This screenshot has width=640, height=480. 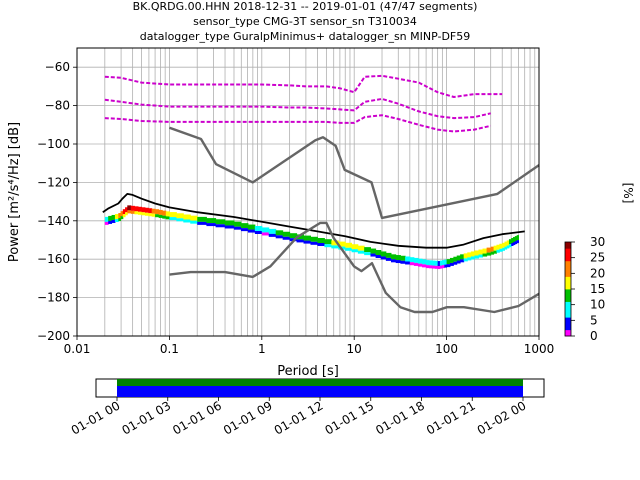 What do you see at coordinates (350, 417) in the screenshot?
I see `timeline-tick-label: 01-01 15` at bounding box center [350, 417].